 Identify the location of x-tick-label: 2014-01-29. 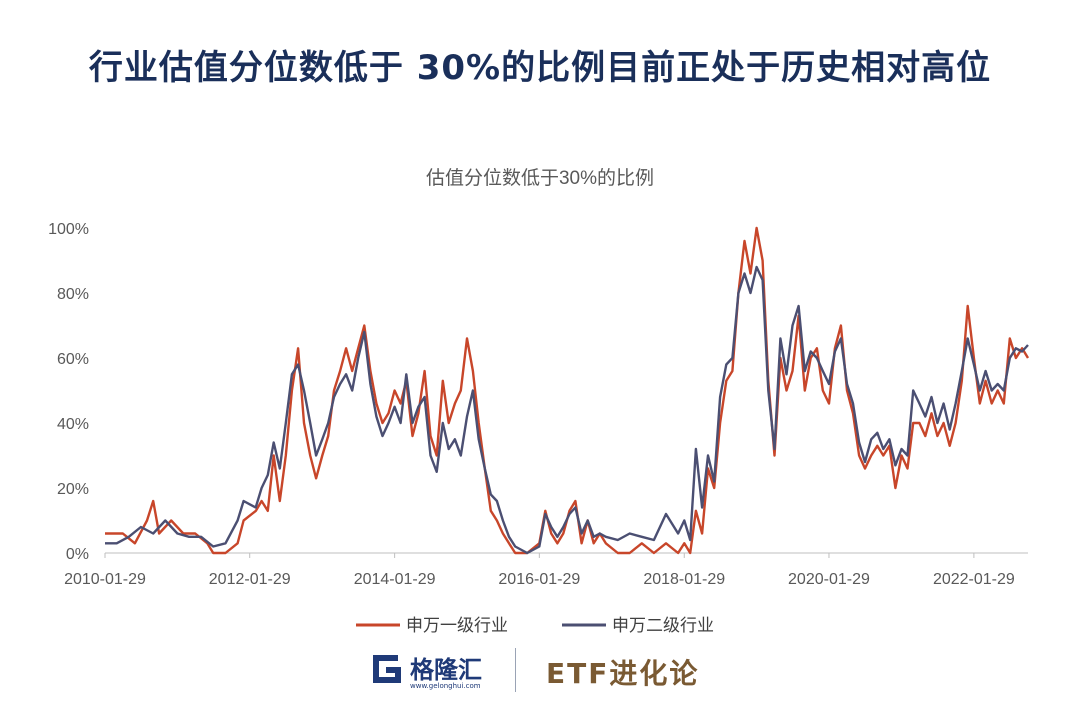
(395, 579).